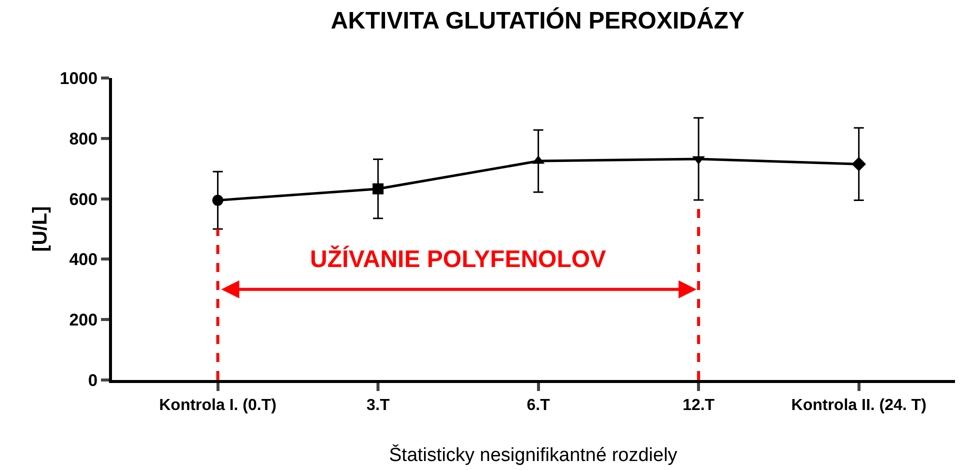 This screenshot has width=960, height=470. What do you see at coordinates (40, 229) in the screenshot?
I see `y-axis-title: [U/L]` at bounding box center [40, 229].